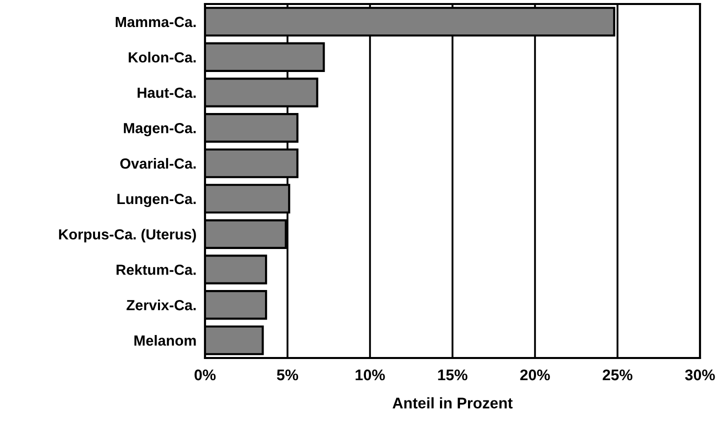  Describe the element at coordinates (453, 375) in the screenshot. I see `x-tick-label: 15%` at that location.